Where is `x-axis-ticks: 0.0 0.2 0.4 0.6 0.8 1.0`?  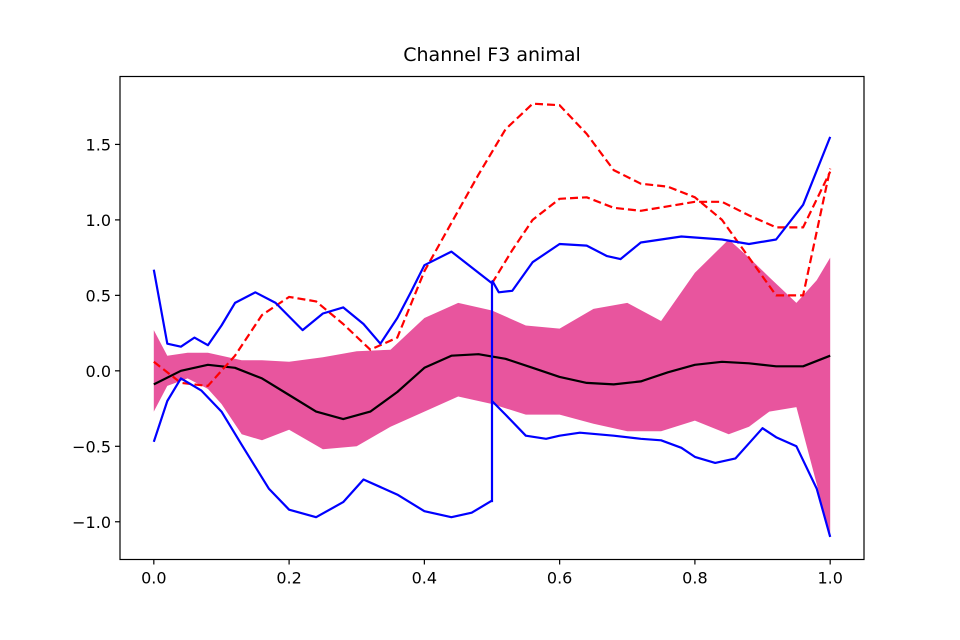 x-axis-ticks: 0.0 0.2 0.4 0.6 0.8 1.0 is located at coordinates (492, 573).